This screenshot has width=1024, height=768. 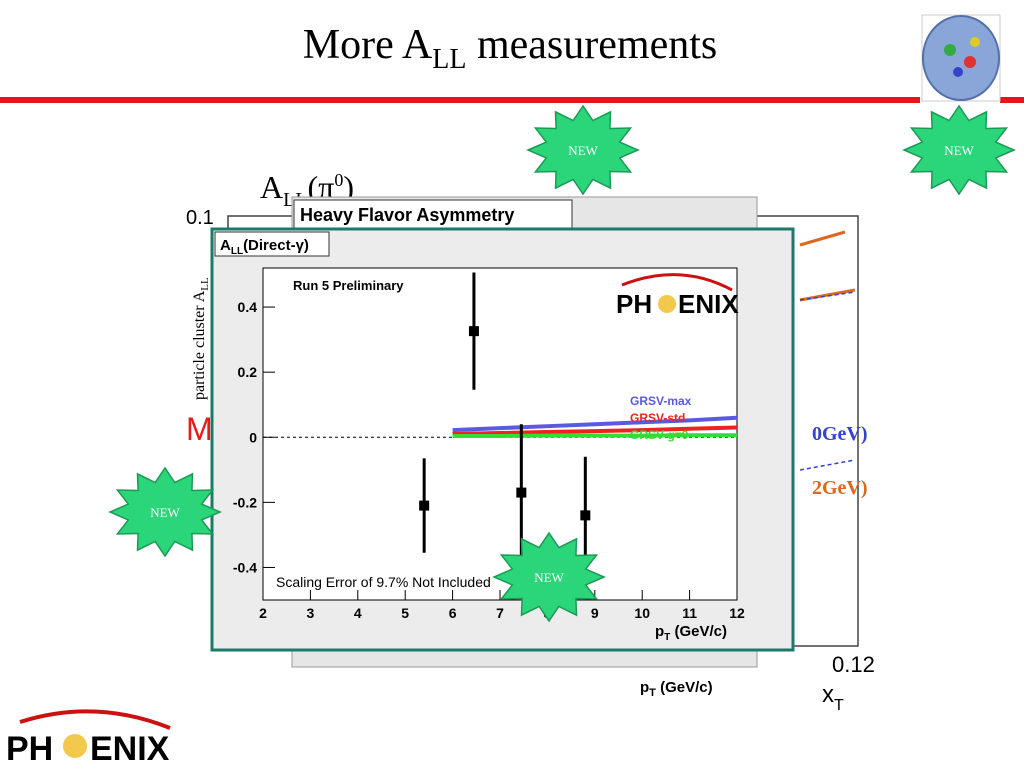 I want to click on panel-title: Heavy Flavor Asymmetry, so click(x=407, y=215).